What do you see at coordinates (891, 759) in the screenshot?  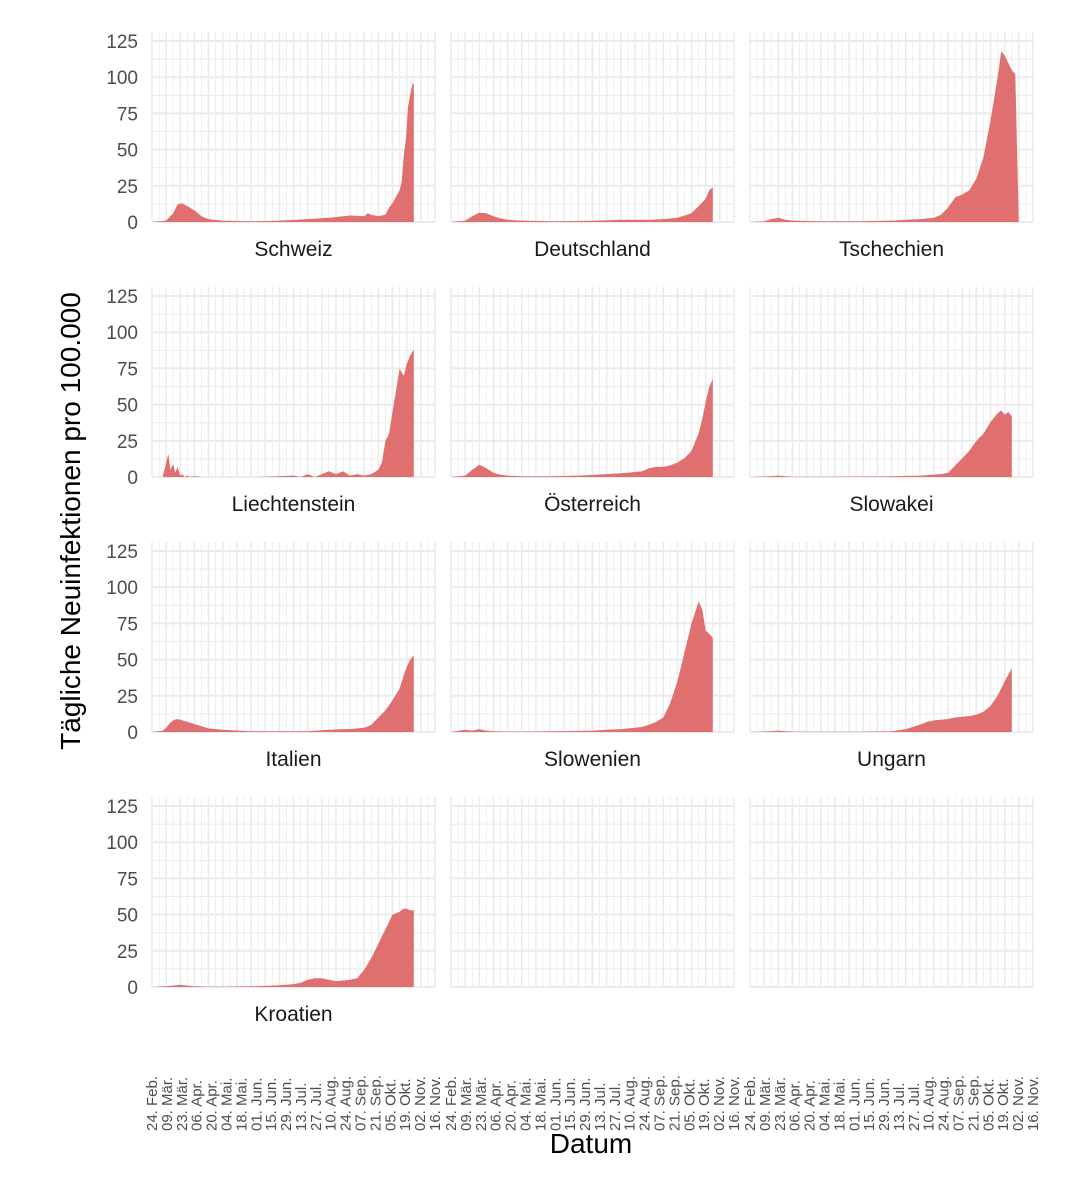 I see `strip-label: Ungarn` at bounding box center [891, 759].